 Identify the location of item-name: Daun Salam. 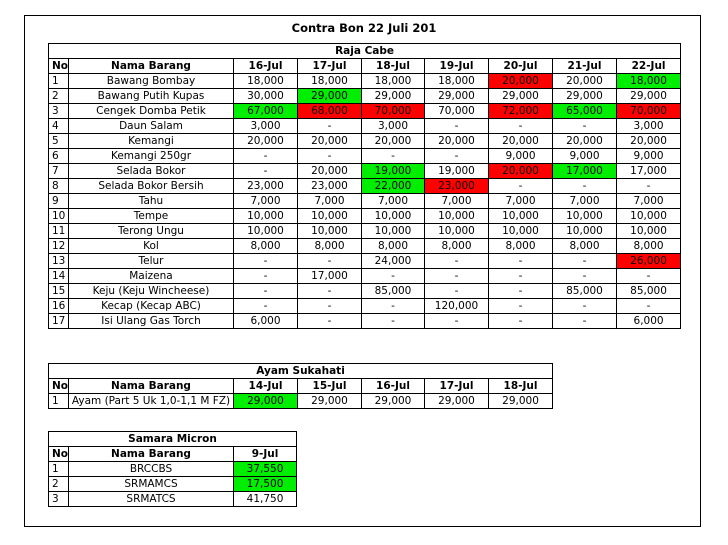
(151, 126).